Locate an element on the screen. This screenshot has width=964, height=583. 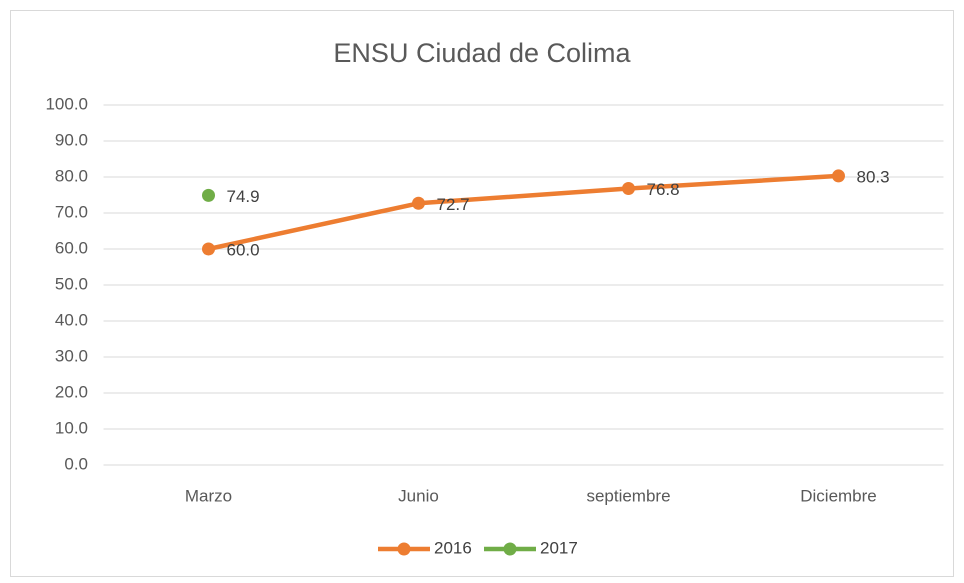
data-label: 72.7 is located at coordinates (453, 204).